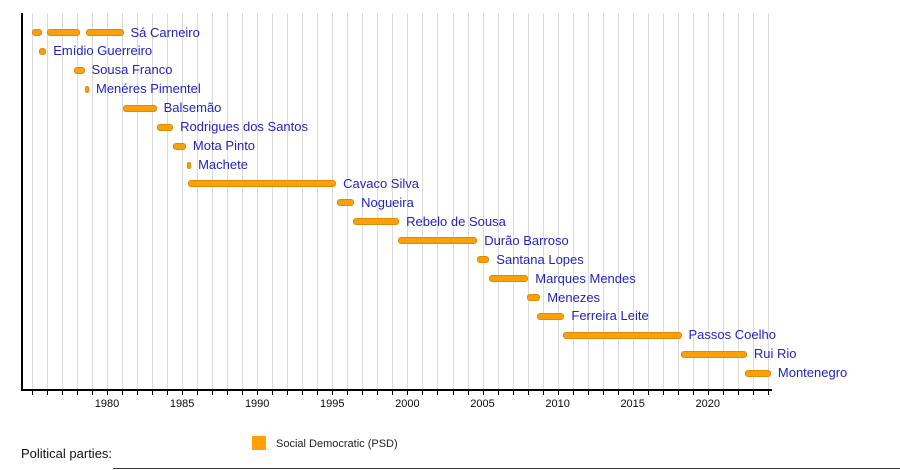 The height and width of the screenshot is (470, 900). What do you see at coordinates (540, 259) in the screenshot?
I see `timeline-row-label: Santana Lopes` at bounding box center [540, 259].